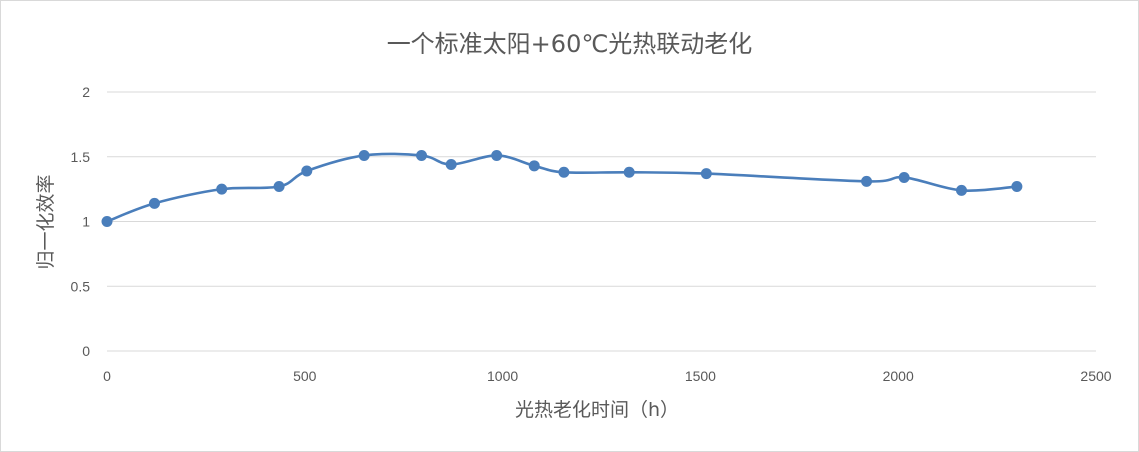 This screenshot has width=1139, height=452. I want to click on x-tick-label: 1000, so click(502, 376).